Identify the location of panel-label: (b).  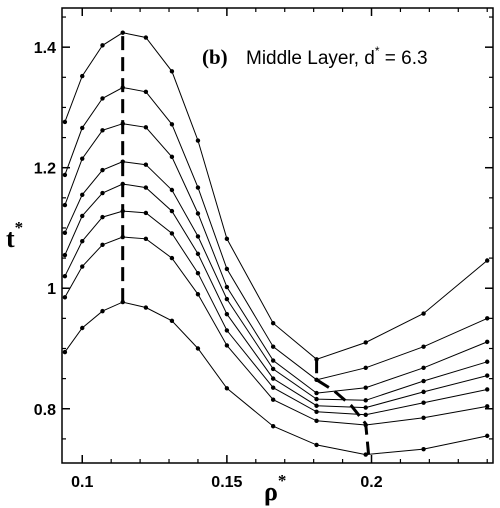
(215, 57).